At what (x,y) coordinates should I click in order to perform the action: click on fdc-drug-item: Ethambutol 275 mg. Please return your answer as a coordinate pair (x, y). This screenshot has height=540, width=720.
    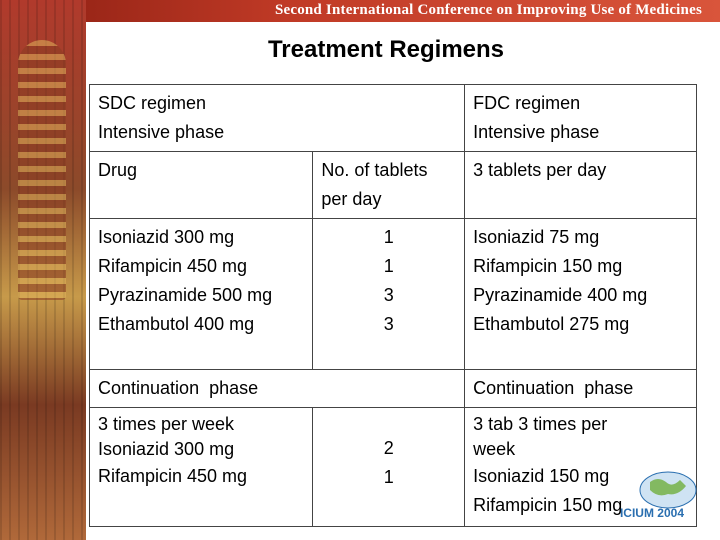
    Looking at the image, I should click on (551, 324).